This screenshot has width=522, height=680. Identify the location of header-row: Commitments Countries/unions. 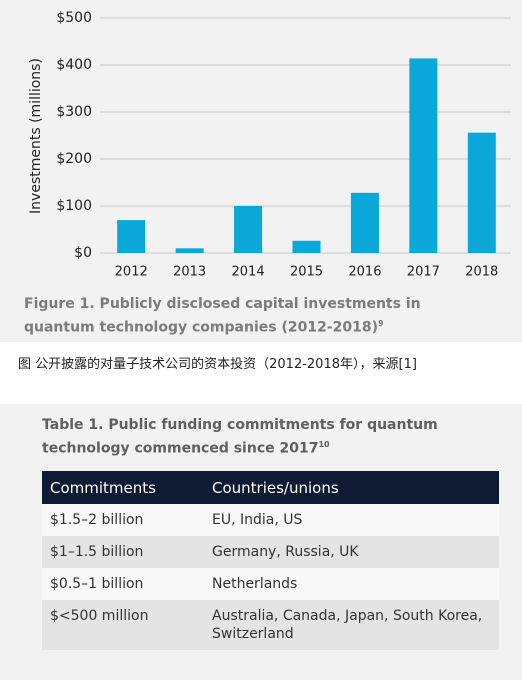
(270, 487).